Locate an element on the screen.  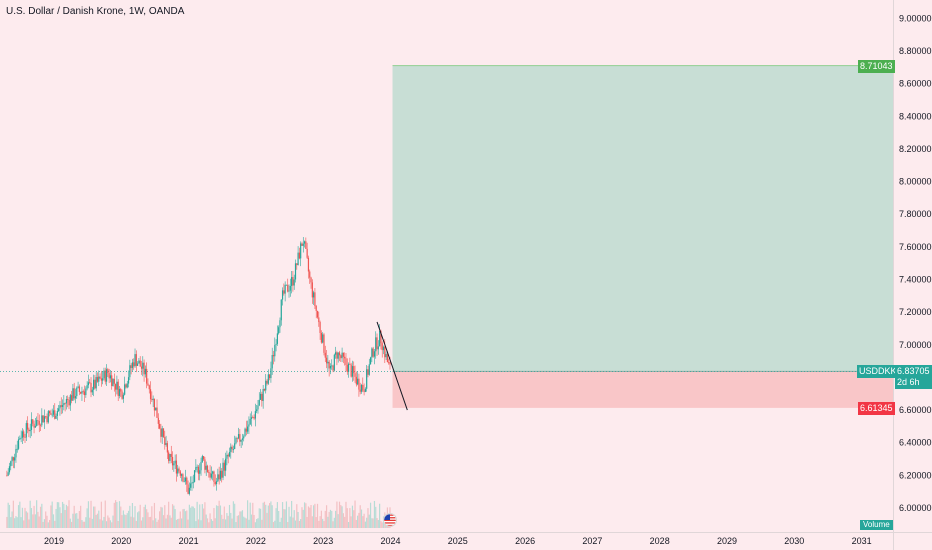
time-tick-label: 2024 is located at coordinates (390, 541).